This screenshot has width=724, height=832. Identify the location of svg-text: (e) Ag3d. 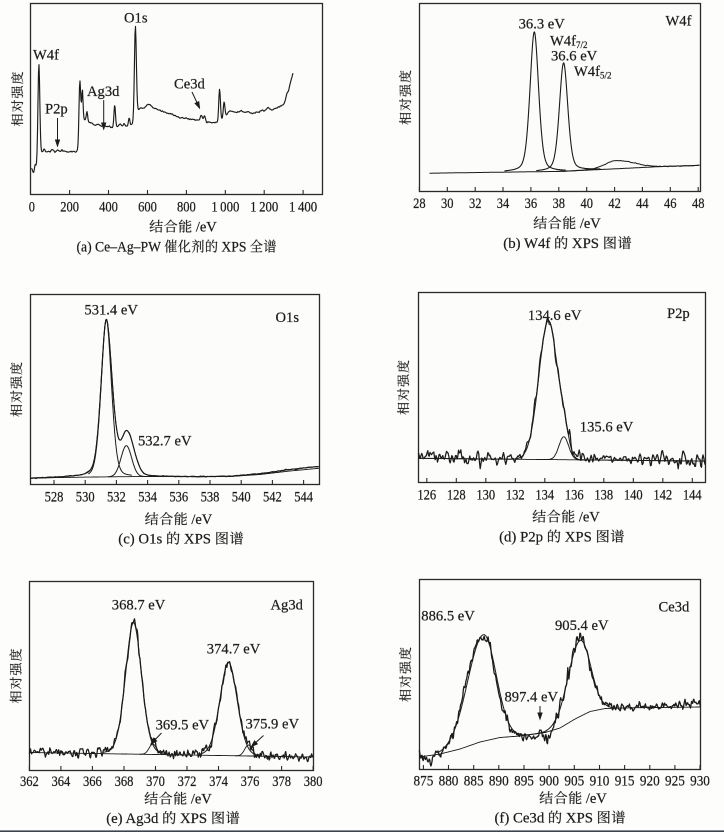
(134, 819).